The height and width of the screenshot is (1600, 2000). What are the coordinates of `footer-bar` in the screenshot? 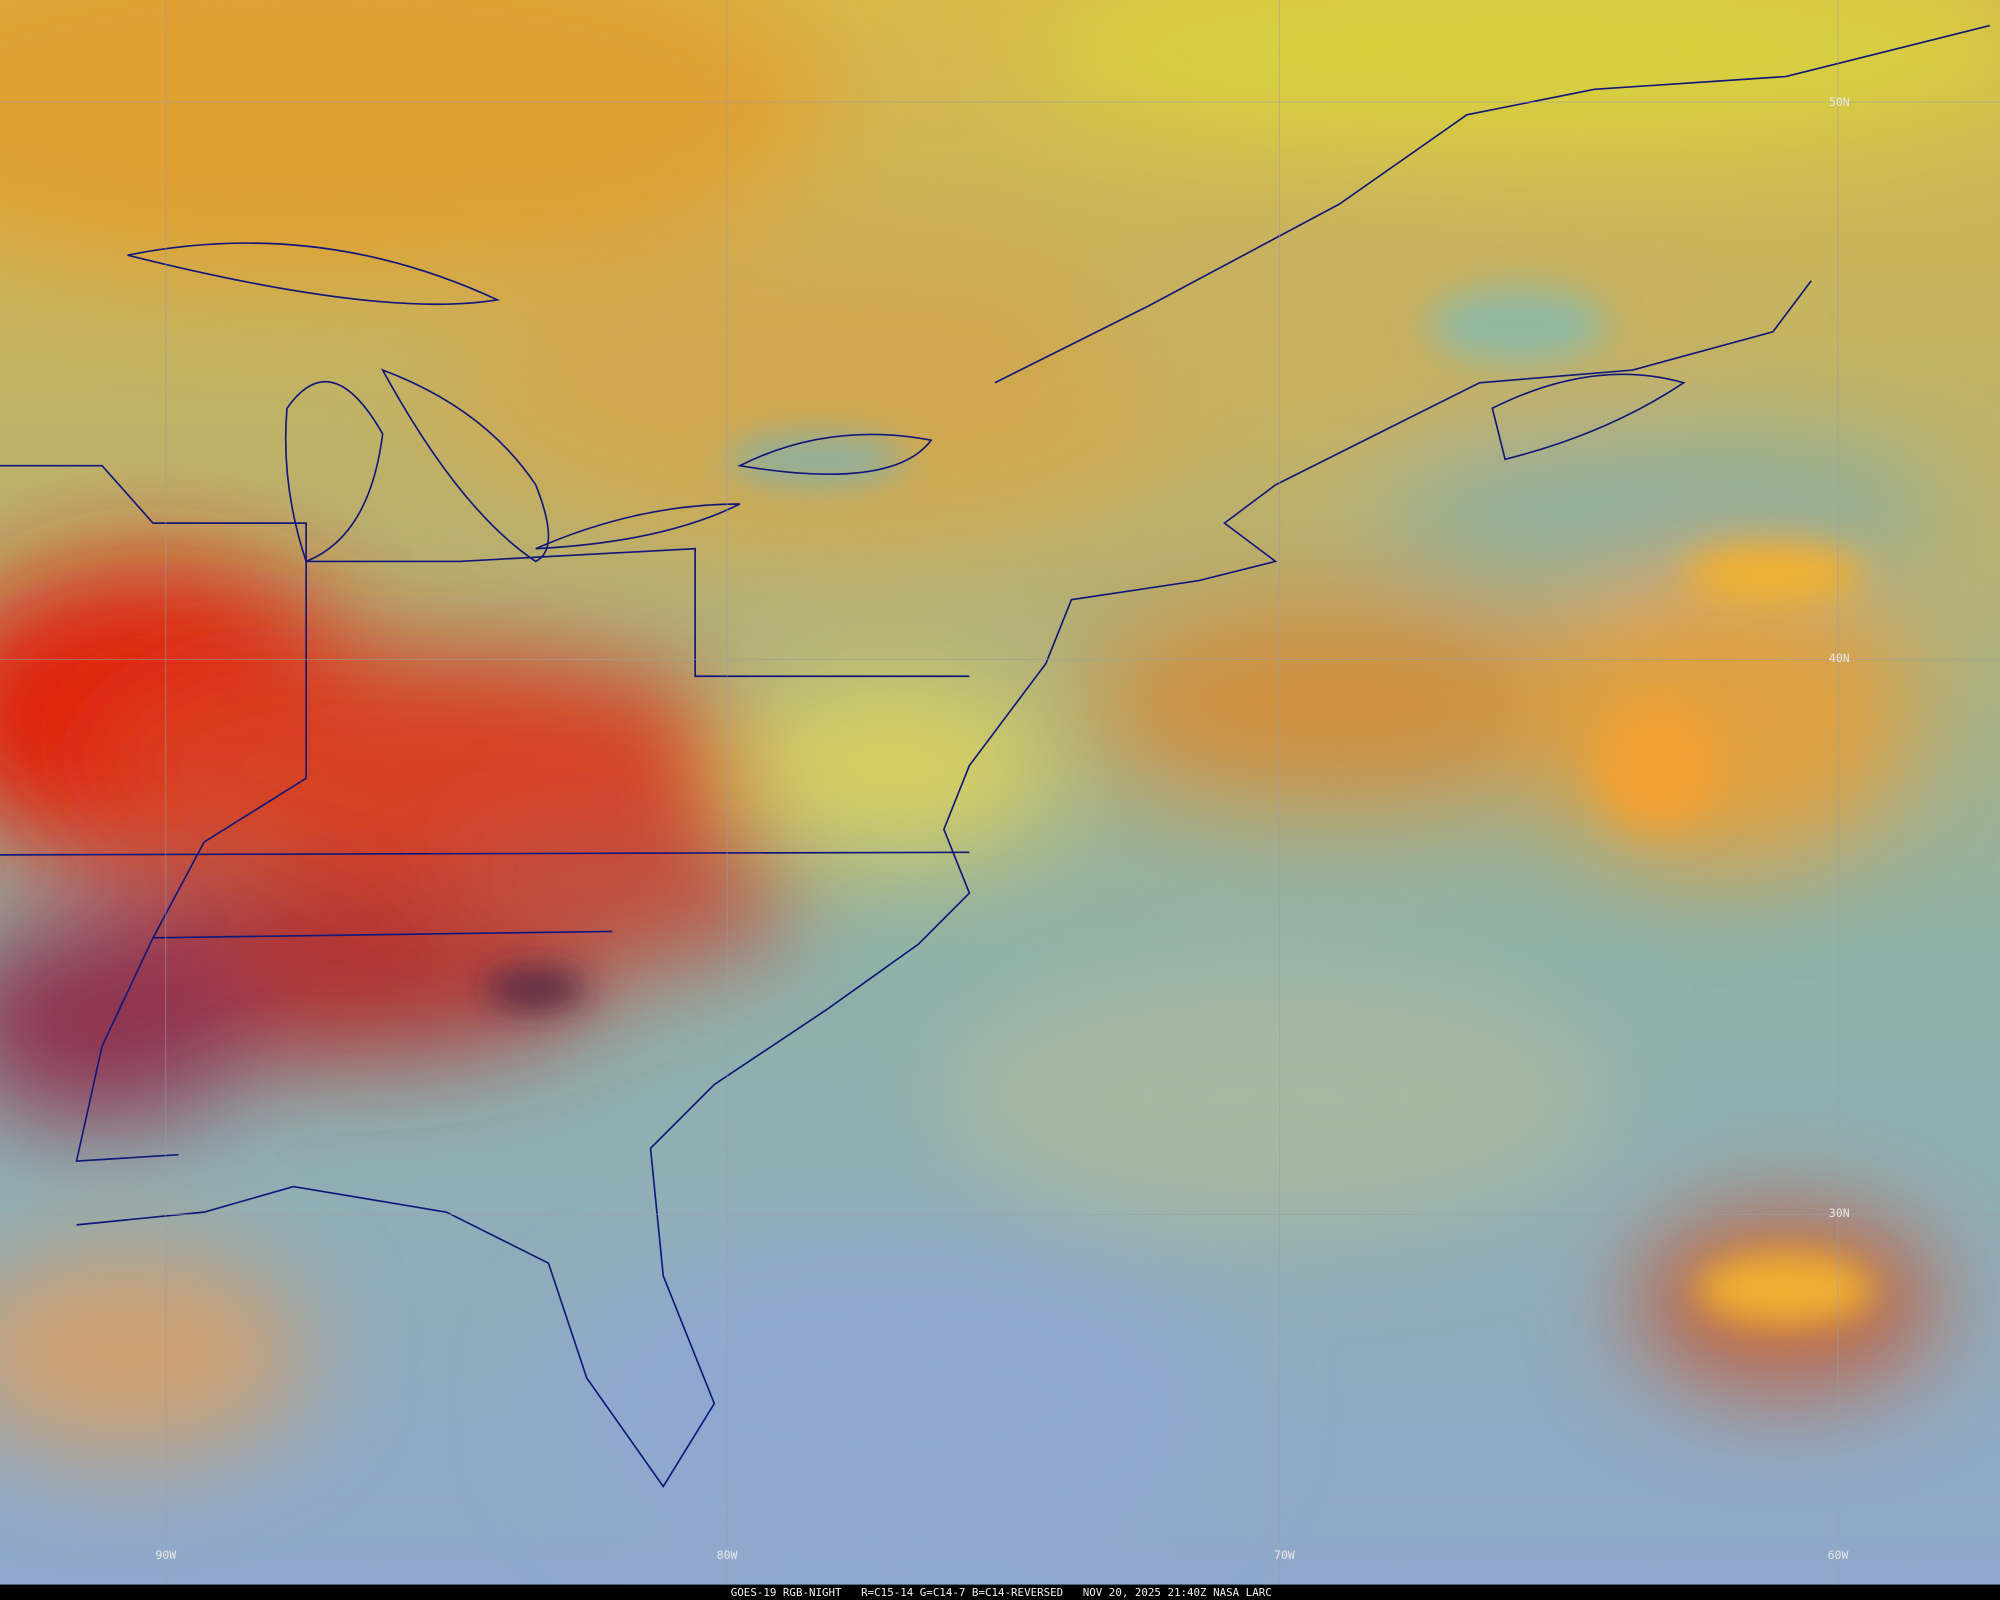 It's located at (1000, 1592).